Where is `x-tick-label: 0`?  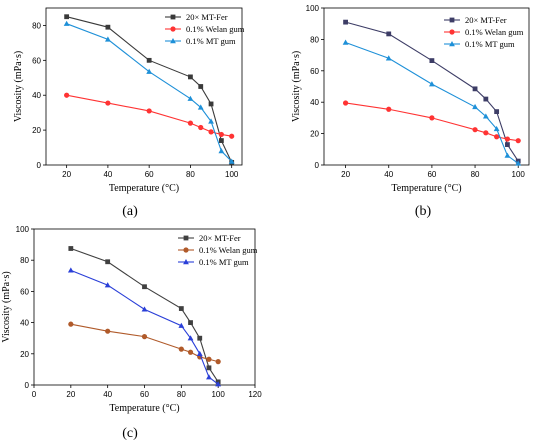
x-tick-label: 0 is located at coordinates (34, 394).